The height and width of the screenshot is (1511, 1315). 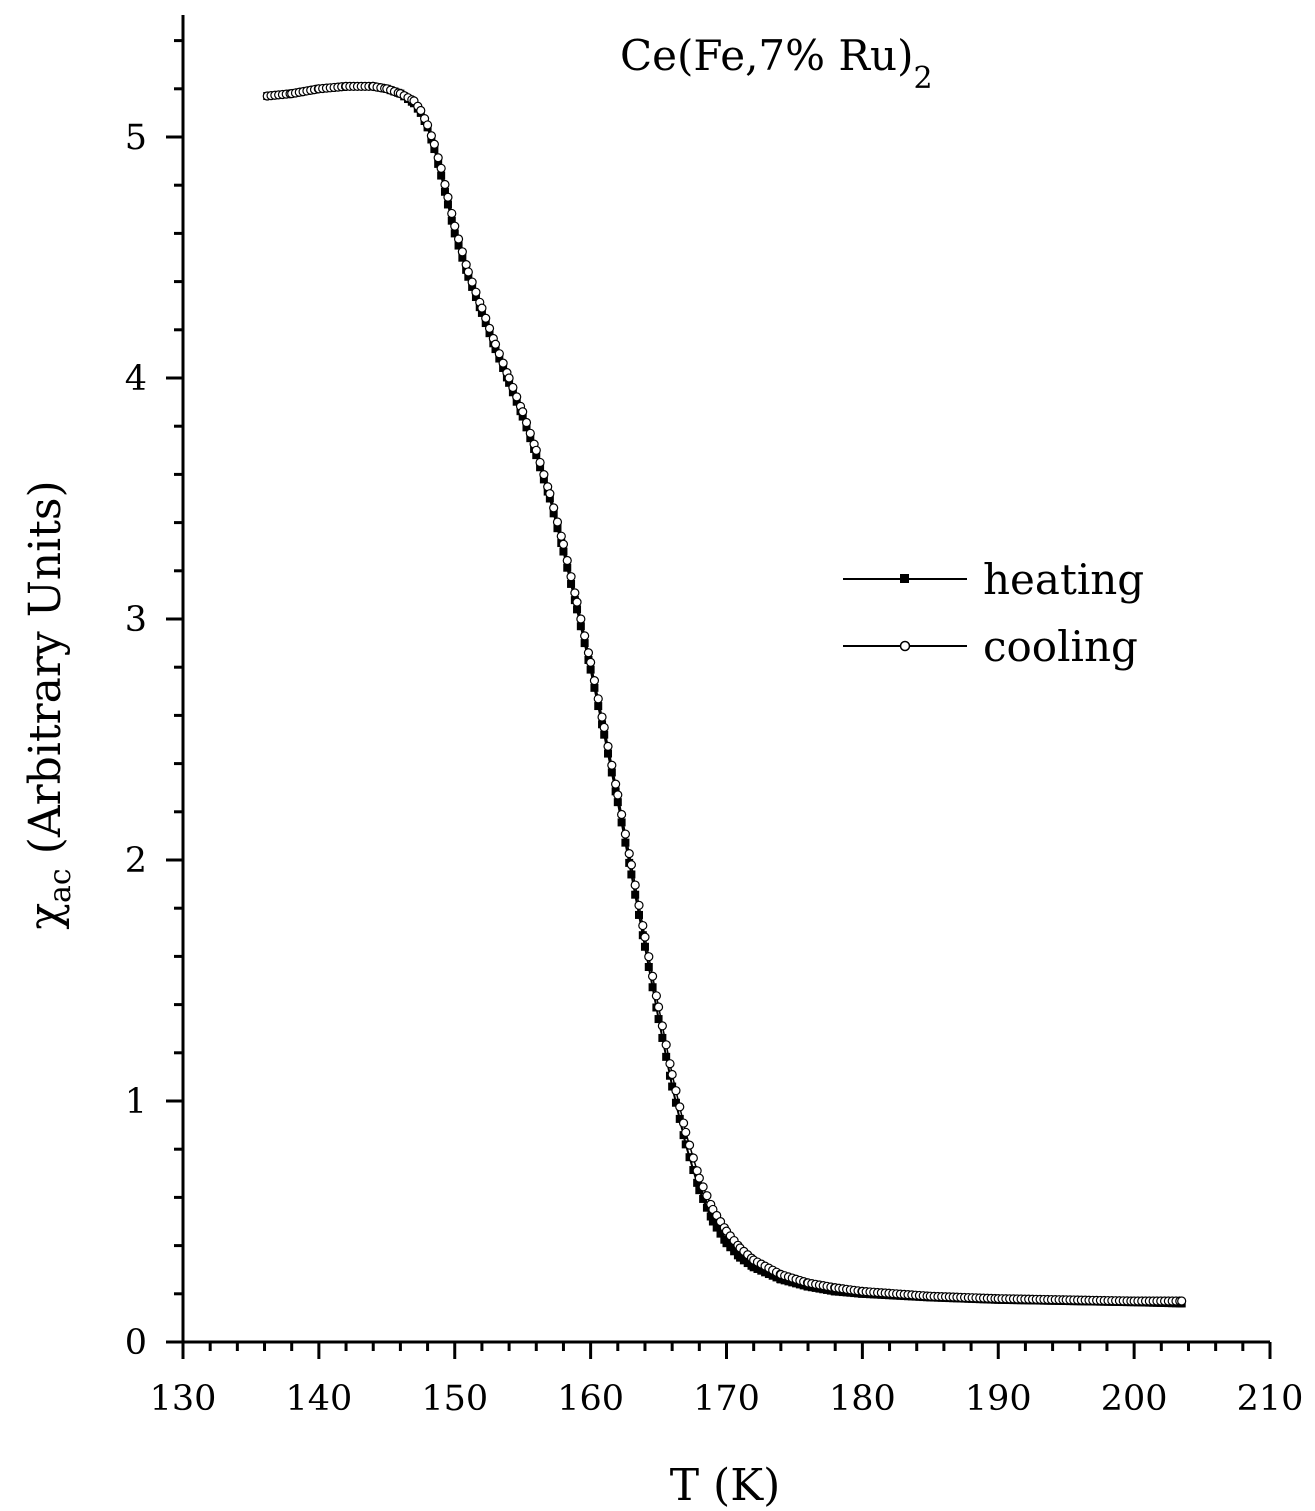 What do you see at coordinates (136, 1343) in the screenshot?
I see `y-tick-label: 0` at bounding box center [136, 1343].